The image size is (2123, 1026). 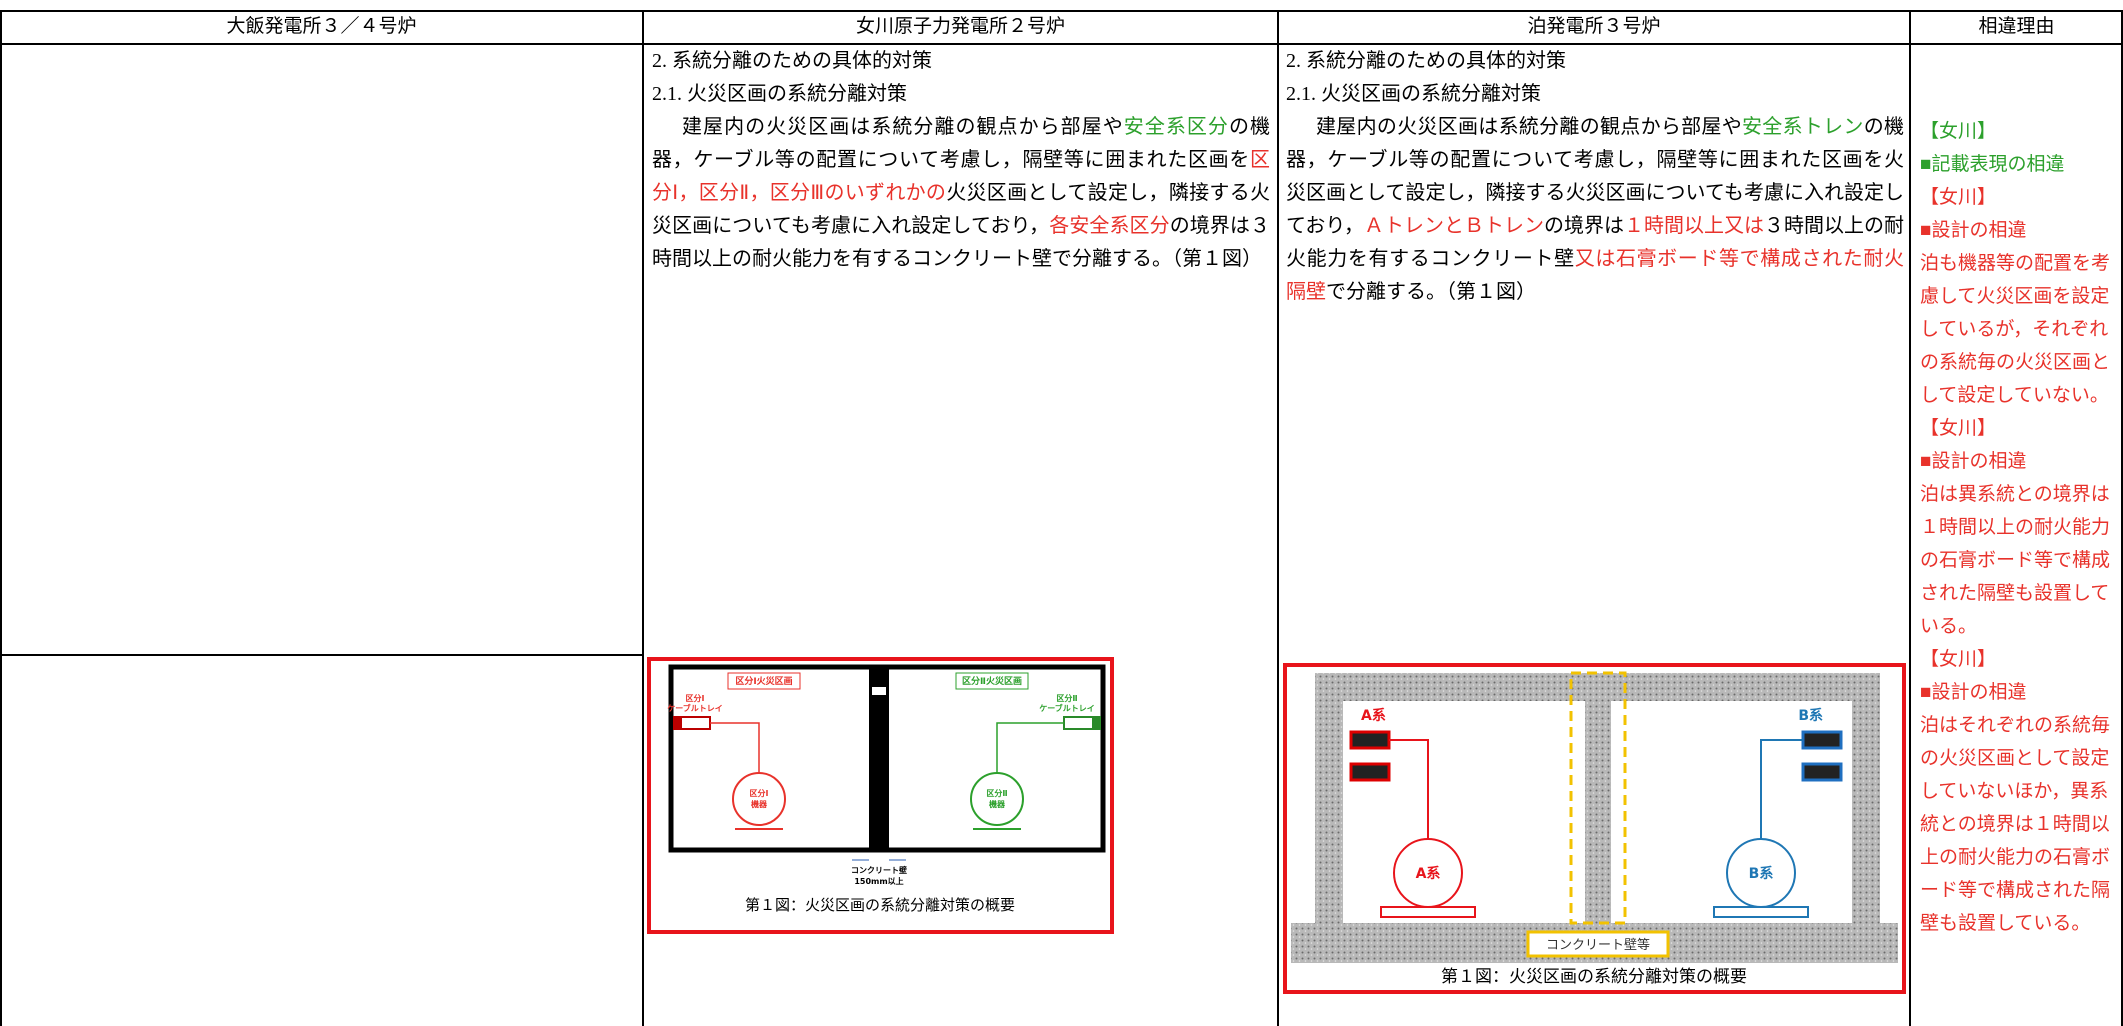 I want to click on boundary, so click(x=1598, y=798).